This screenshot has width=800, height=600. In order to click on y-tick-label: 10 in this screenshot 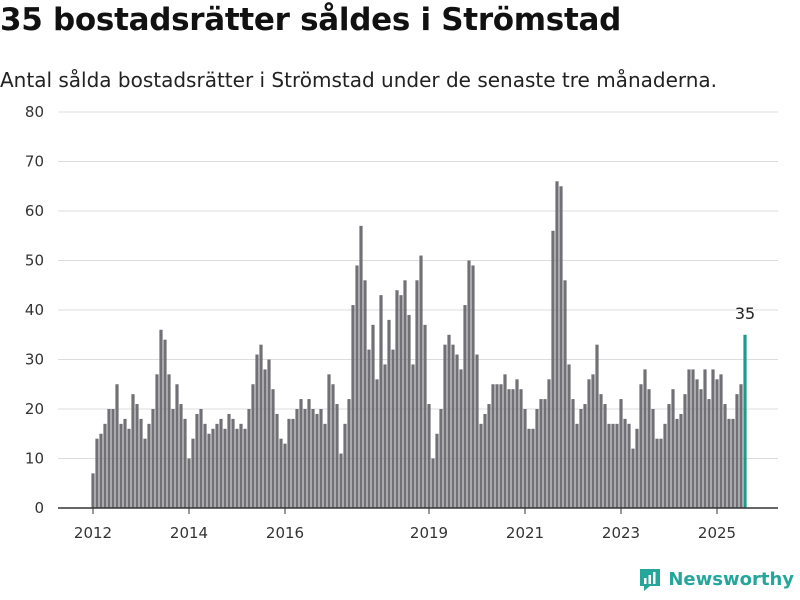, I will do `click(34, 459)`.